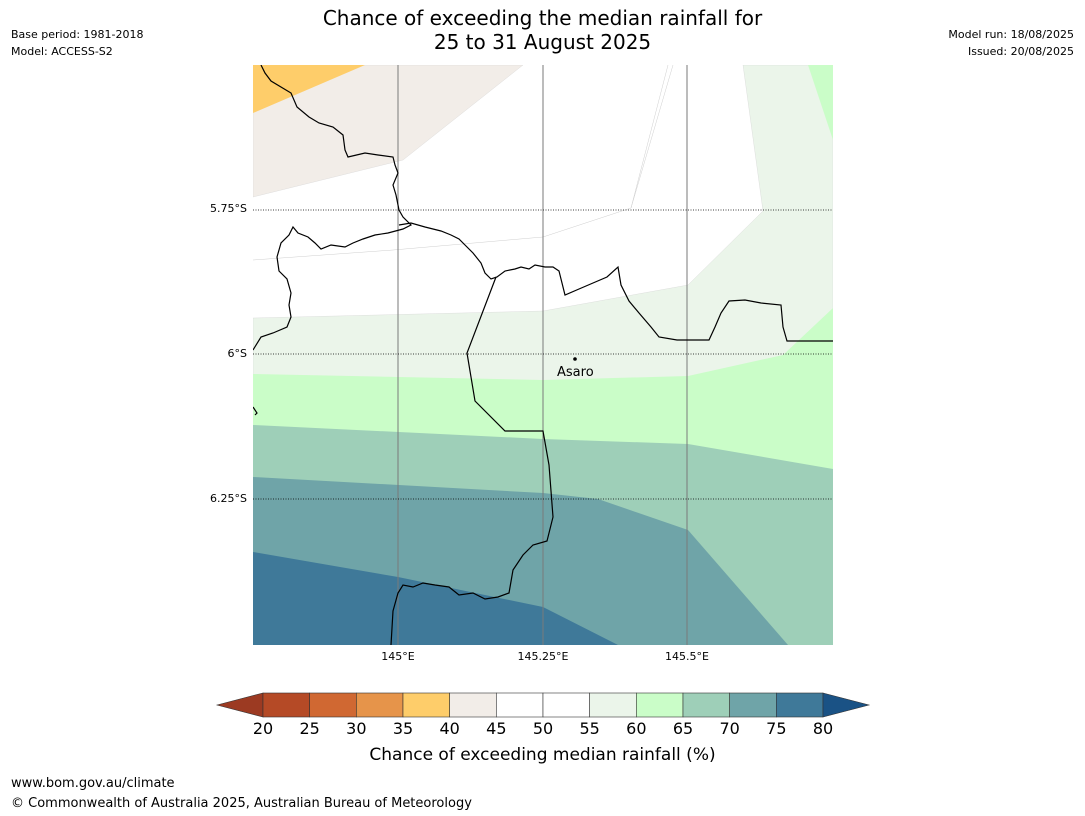 The height and width of the screenshot is (816, 1085). What do you see at coordinates (575, 372) in the screenshot?
I see `place-label-asaro: Asaro` at bounding box center [575, 372].